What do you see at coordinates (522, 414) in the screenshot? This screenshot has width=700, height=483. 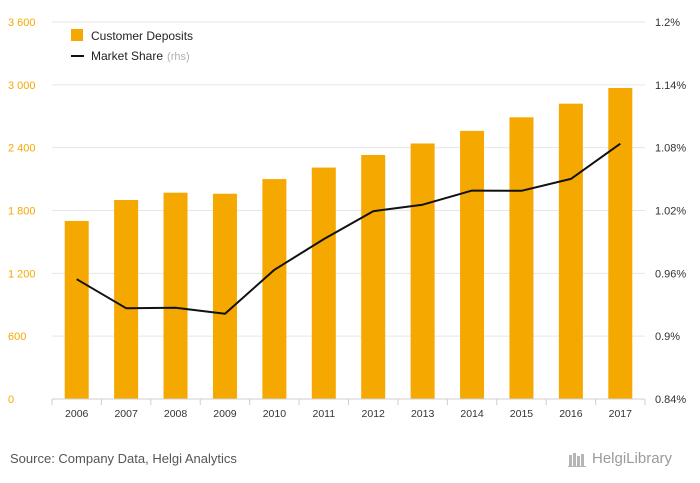 I see `x-tick-label: 2015` at bounding box center [522, 414].